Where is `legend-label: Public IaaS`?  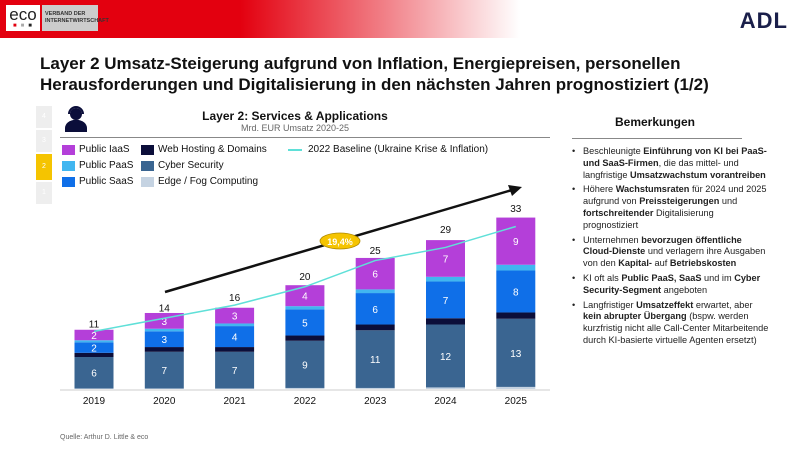
legend-label: Public IaaS is located at coordinates (104, 149).